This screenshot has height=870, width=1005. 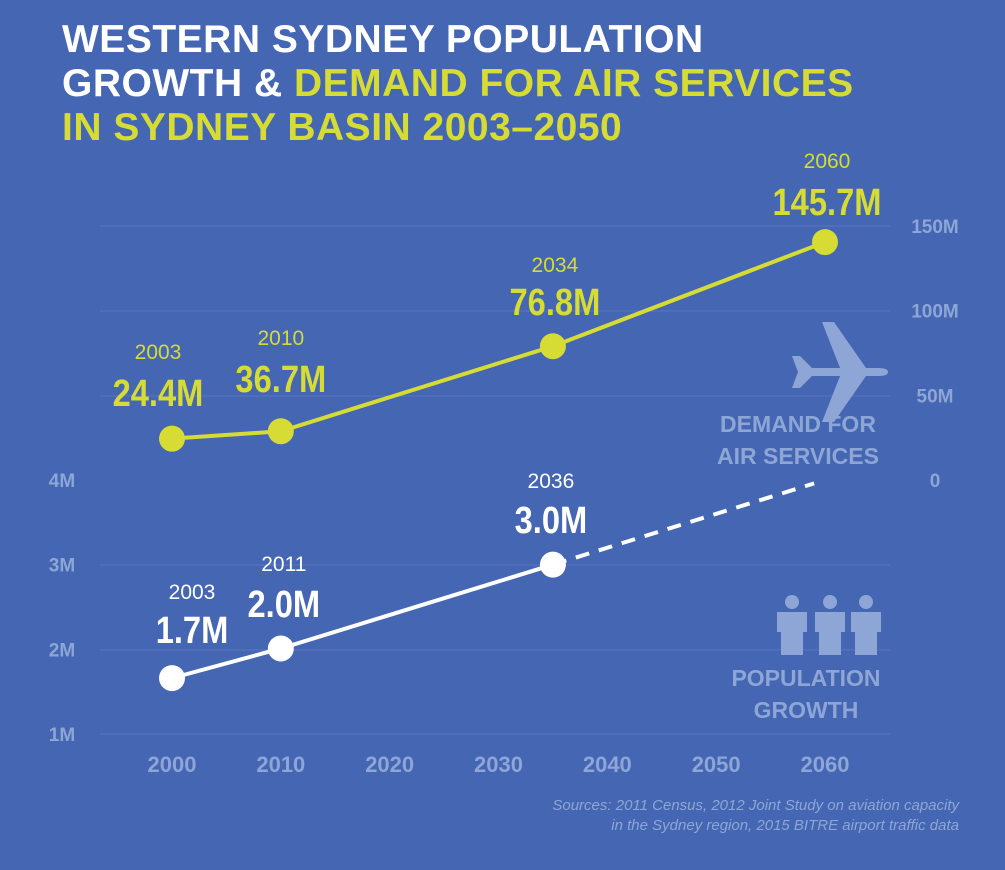 I want to click on demand-legend-label: AIR SERVICES, so click(x=798, y=456).